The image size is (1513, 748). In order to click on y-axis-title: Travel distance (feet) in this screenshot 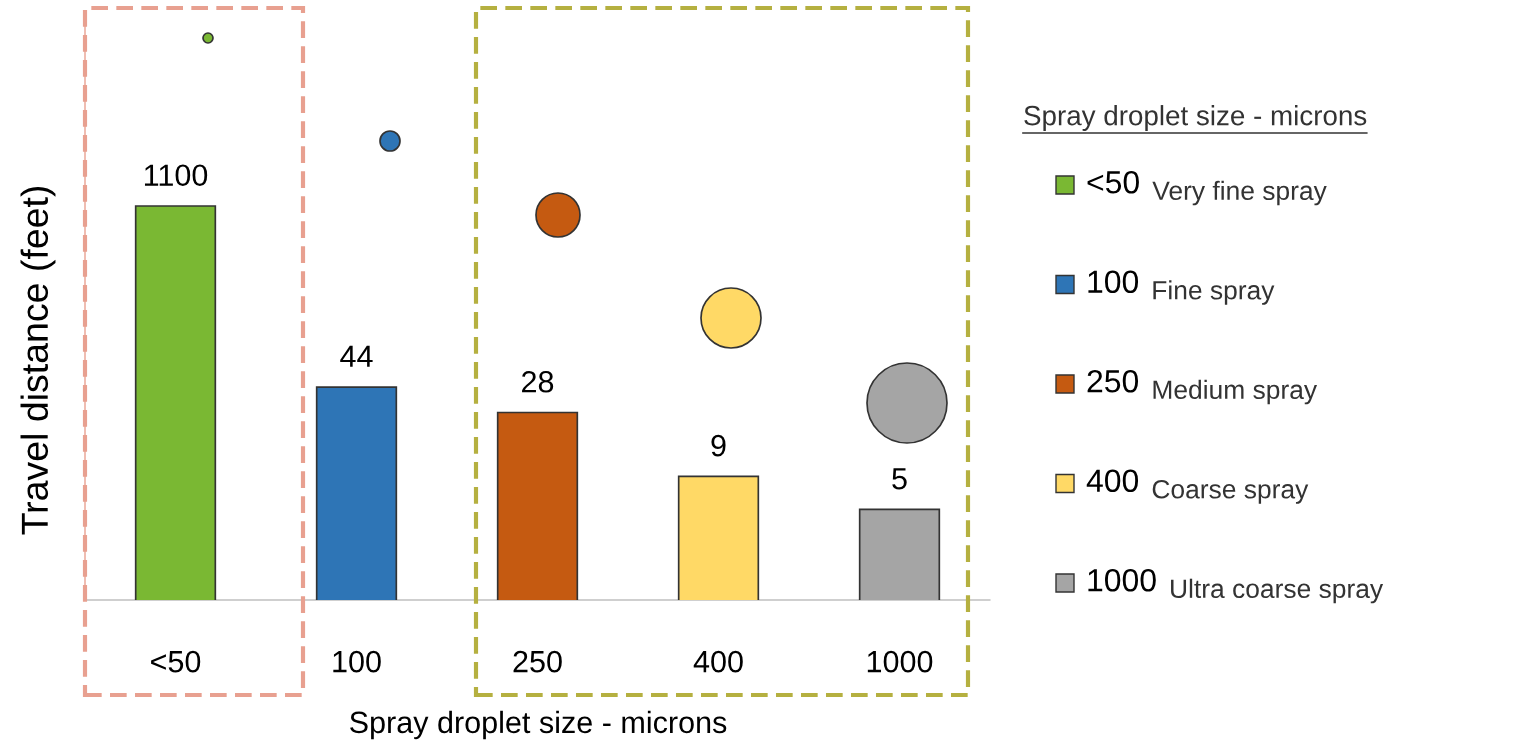, I will do `click(38, 360)`.